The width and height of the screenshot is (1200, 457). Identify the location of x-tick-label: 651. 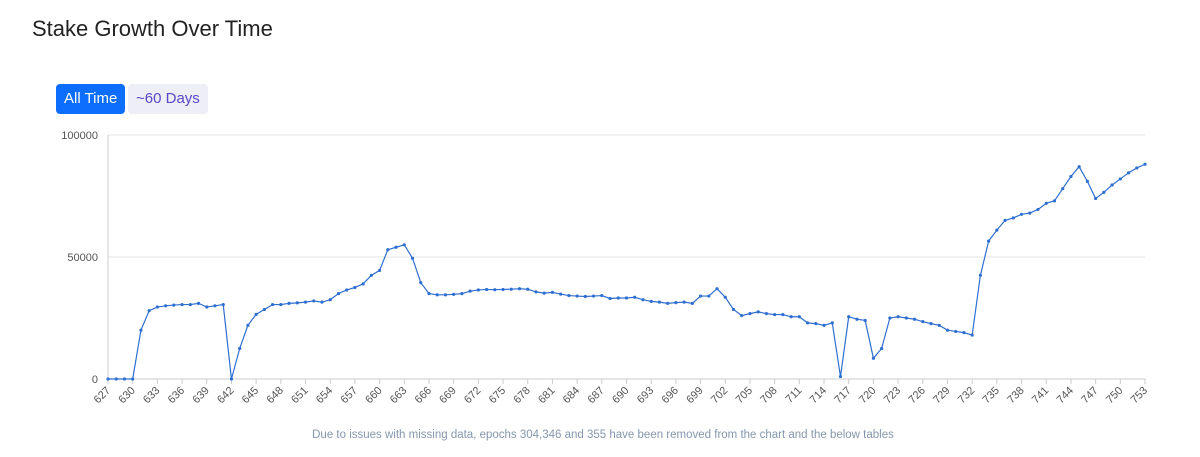
(299, 395).